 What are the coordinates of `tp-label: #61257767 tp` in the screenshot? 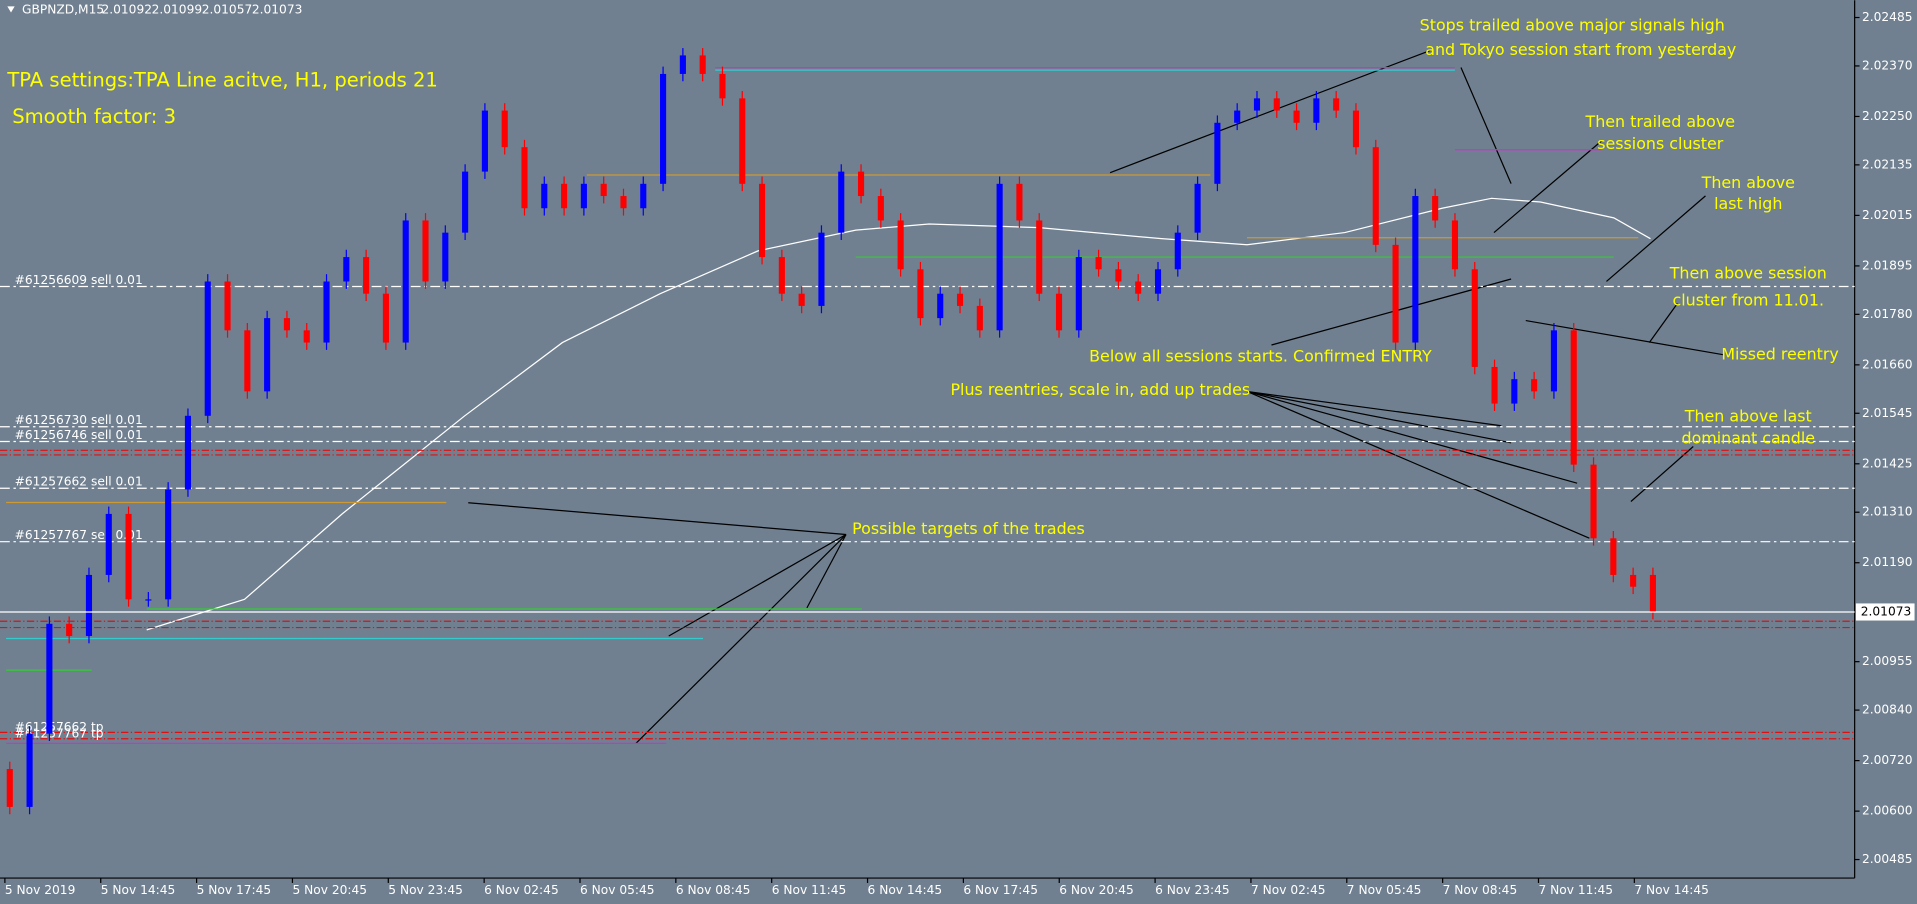 It's located at (59, 733).